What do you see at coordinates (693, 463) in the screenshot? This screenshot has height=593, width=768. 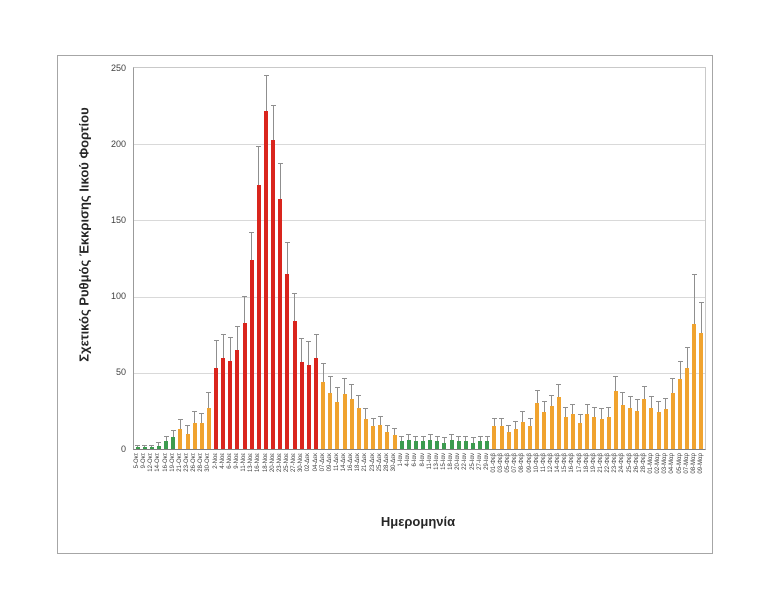 I see `x-tick-label: 08-Μαρ` at bounding box center [693, 463].